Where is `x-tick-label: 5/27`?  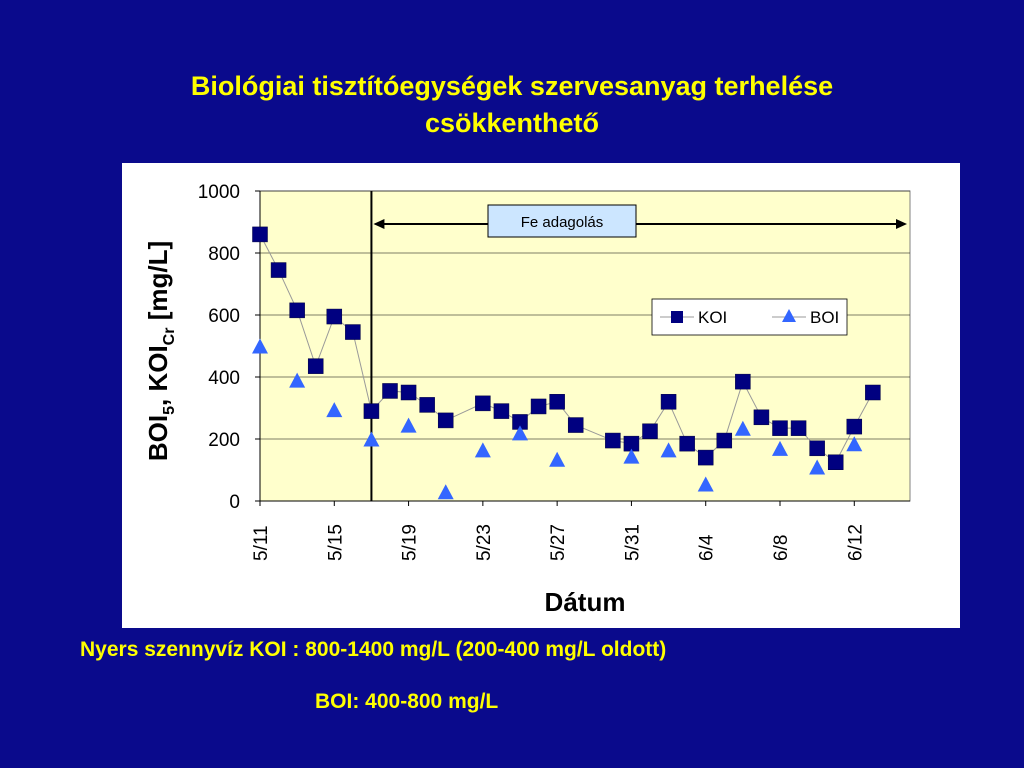 x-tick-label: 5/27 is located at coordinates (558, 542).